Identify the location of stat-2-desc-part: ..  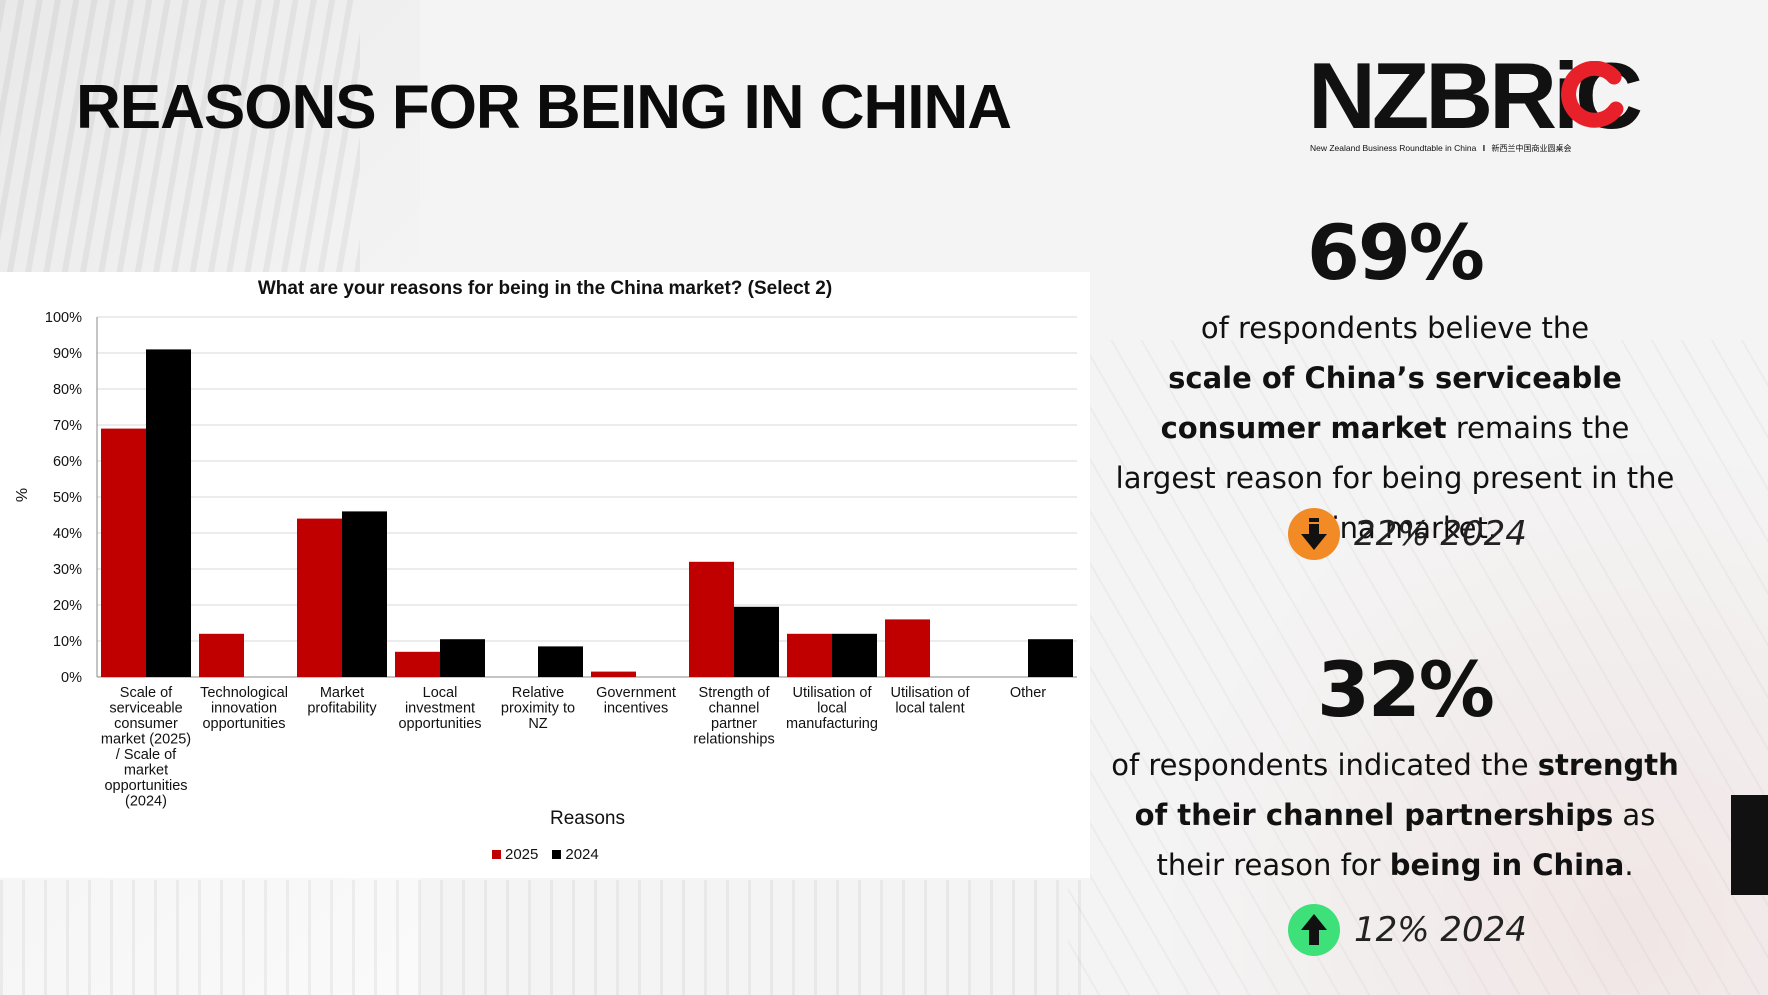
(1629, 865).